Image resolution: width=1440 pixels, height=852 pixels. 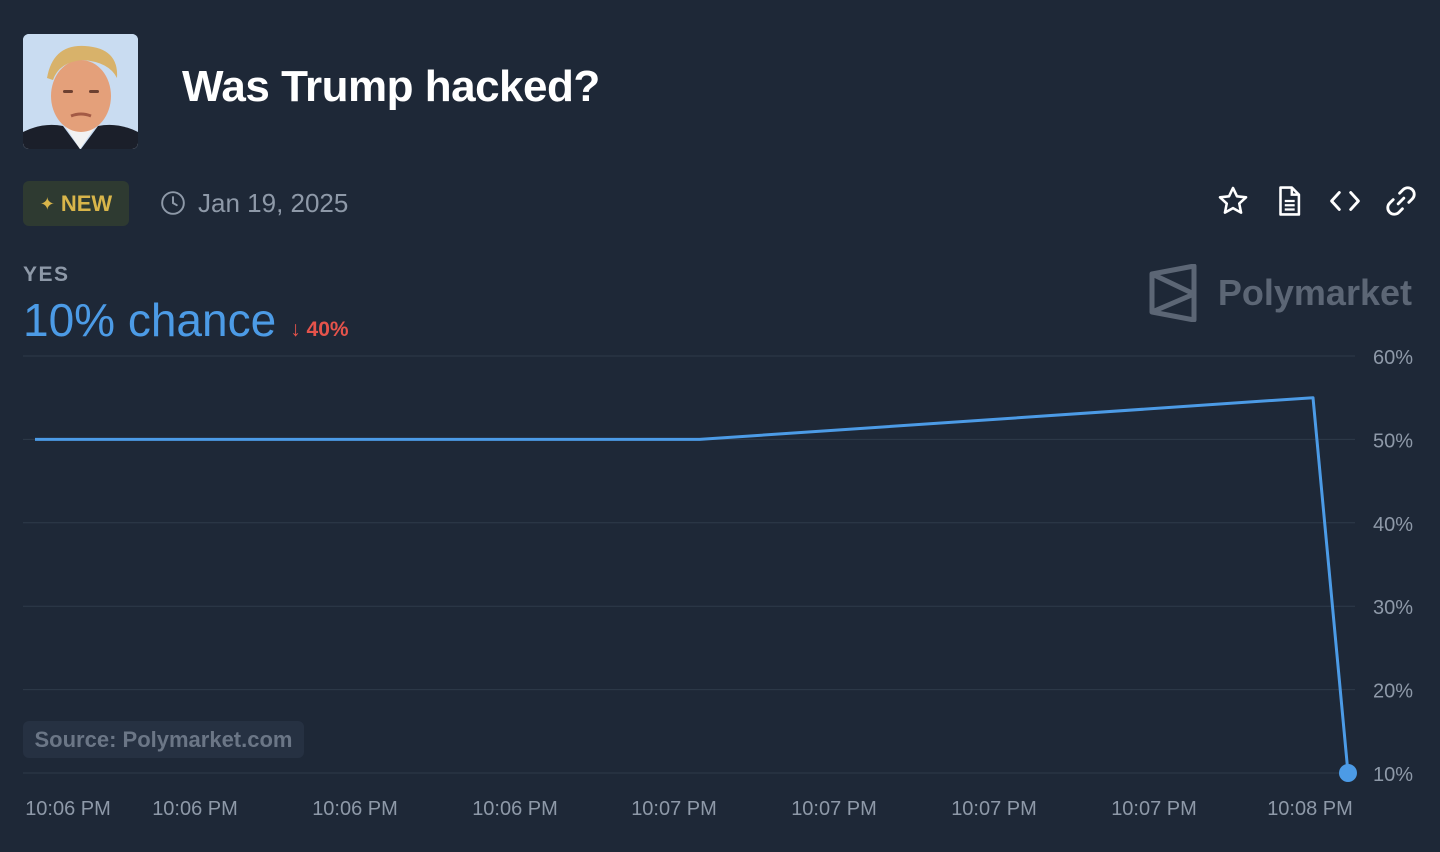 I want to click on polymarket-logo-icon, so click(x=1173, y=293).